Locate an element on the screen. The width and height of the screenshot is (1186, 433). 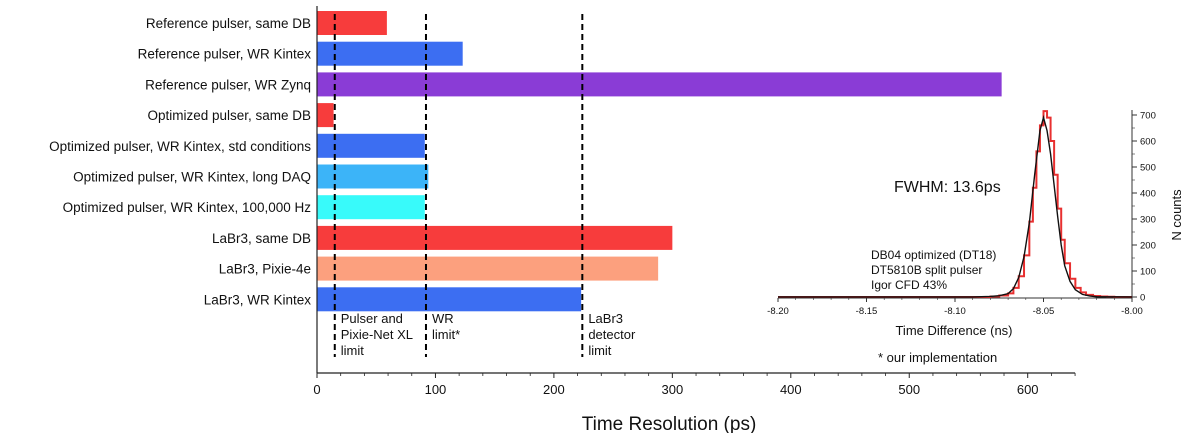
category-label-optimized-pulser-wr-kintex-long-daq: Optimized pulser, WR Kintex, long DAQ is located at coordinates (192, 177).